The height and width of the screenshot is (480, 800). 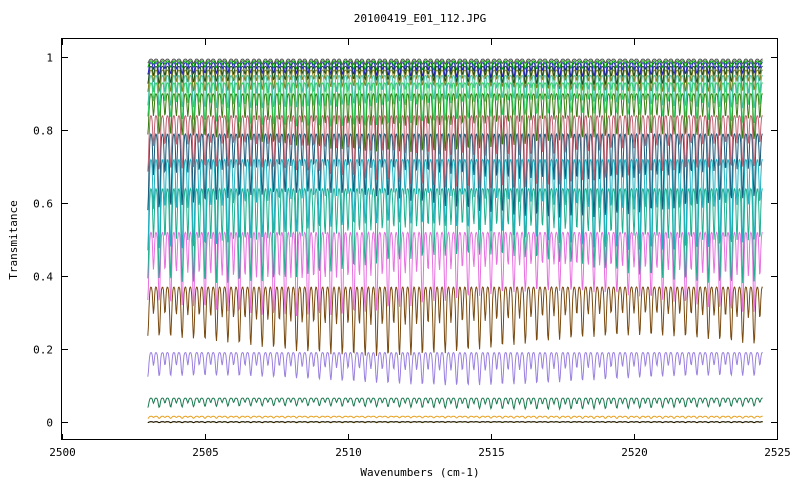 I want to click on x-tick-label: 2510, so click(x=348, y=452).